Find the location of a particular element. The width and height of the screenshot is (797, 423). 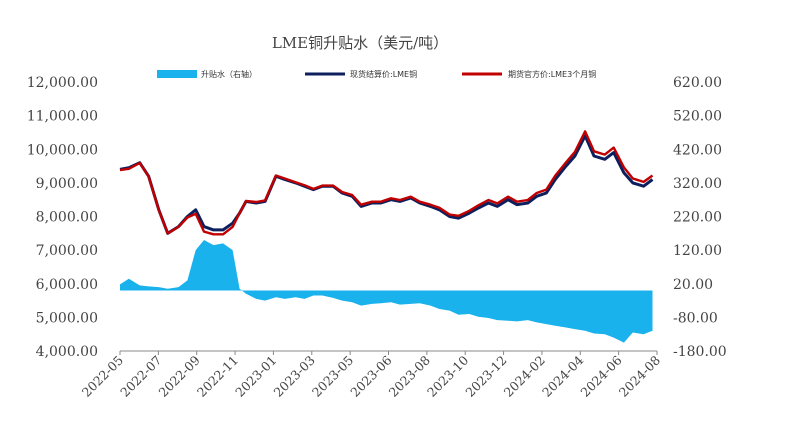

y-left-tick-label: 6,000.00 is located at coordinates (67, 285).